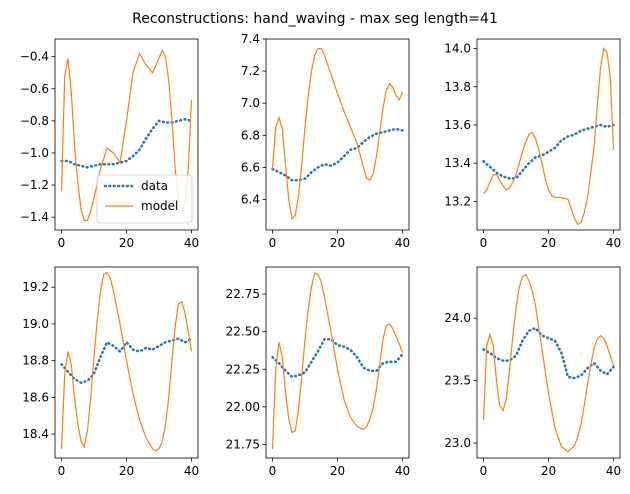 The height and width of the screenshot is (494, 630). Describe the element at coordinates (243, 444) in the screenshot. I see `y-tick-label: 21.75` at that location.